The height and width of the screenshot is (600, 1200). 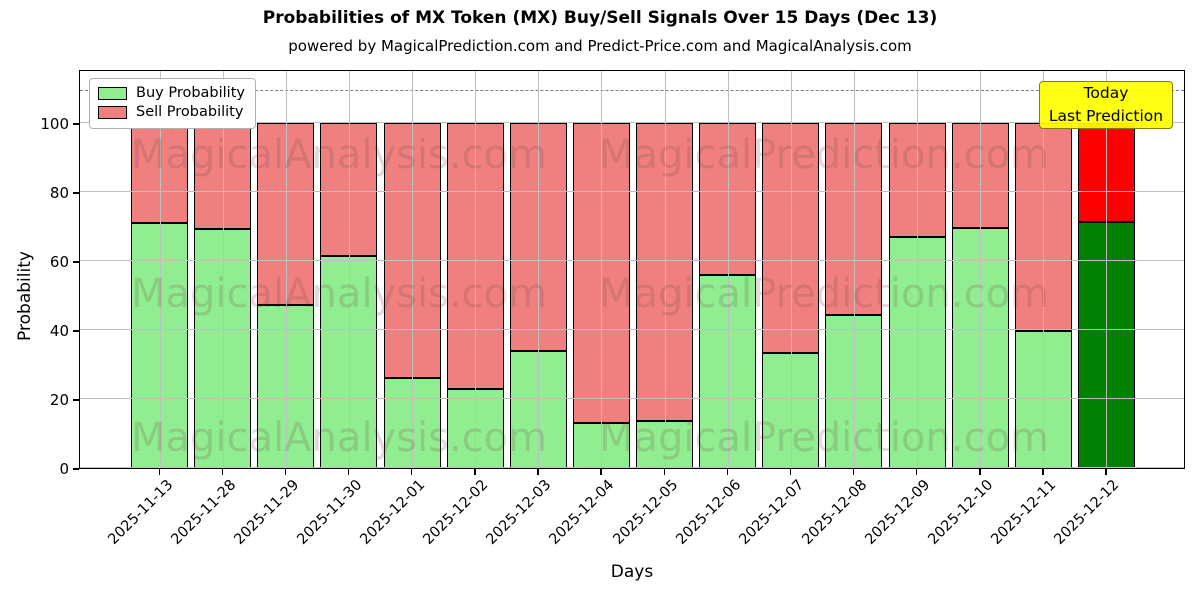 What do you see at coordinates (632, 572) in the screenshot?
I see `x-axis-label: Days` at bounding box center [632, 572].